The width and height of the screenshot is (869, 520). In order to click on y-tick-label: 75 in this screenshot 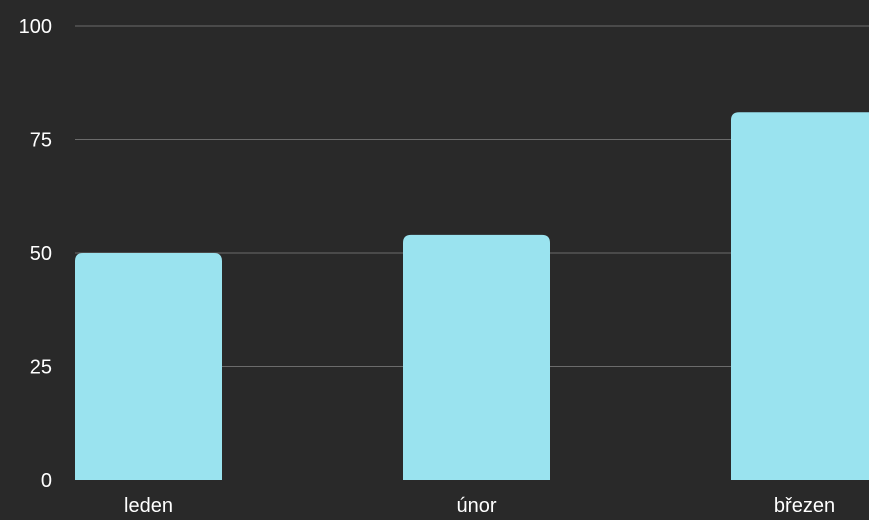, I will do `click(41, 141)`.